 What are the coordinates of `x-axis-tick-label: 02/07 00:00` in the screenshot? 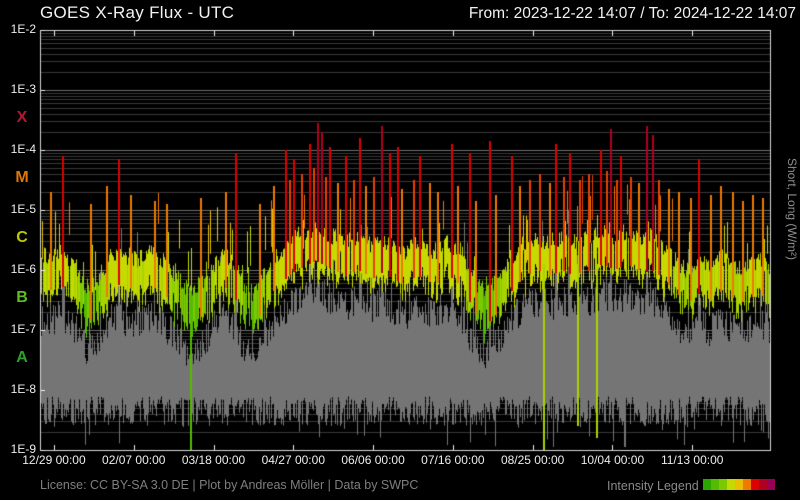 It's located at (134, 460).